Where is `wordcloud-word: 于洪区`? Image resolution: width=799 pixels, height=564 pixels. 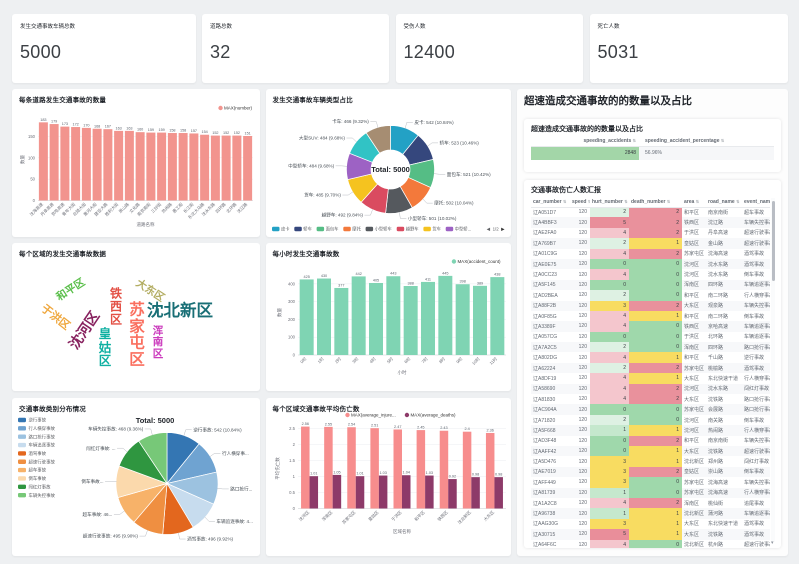
wordcloud-word: 于洪区 is located at coordinates (55, 317).